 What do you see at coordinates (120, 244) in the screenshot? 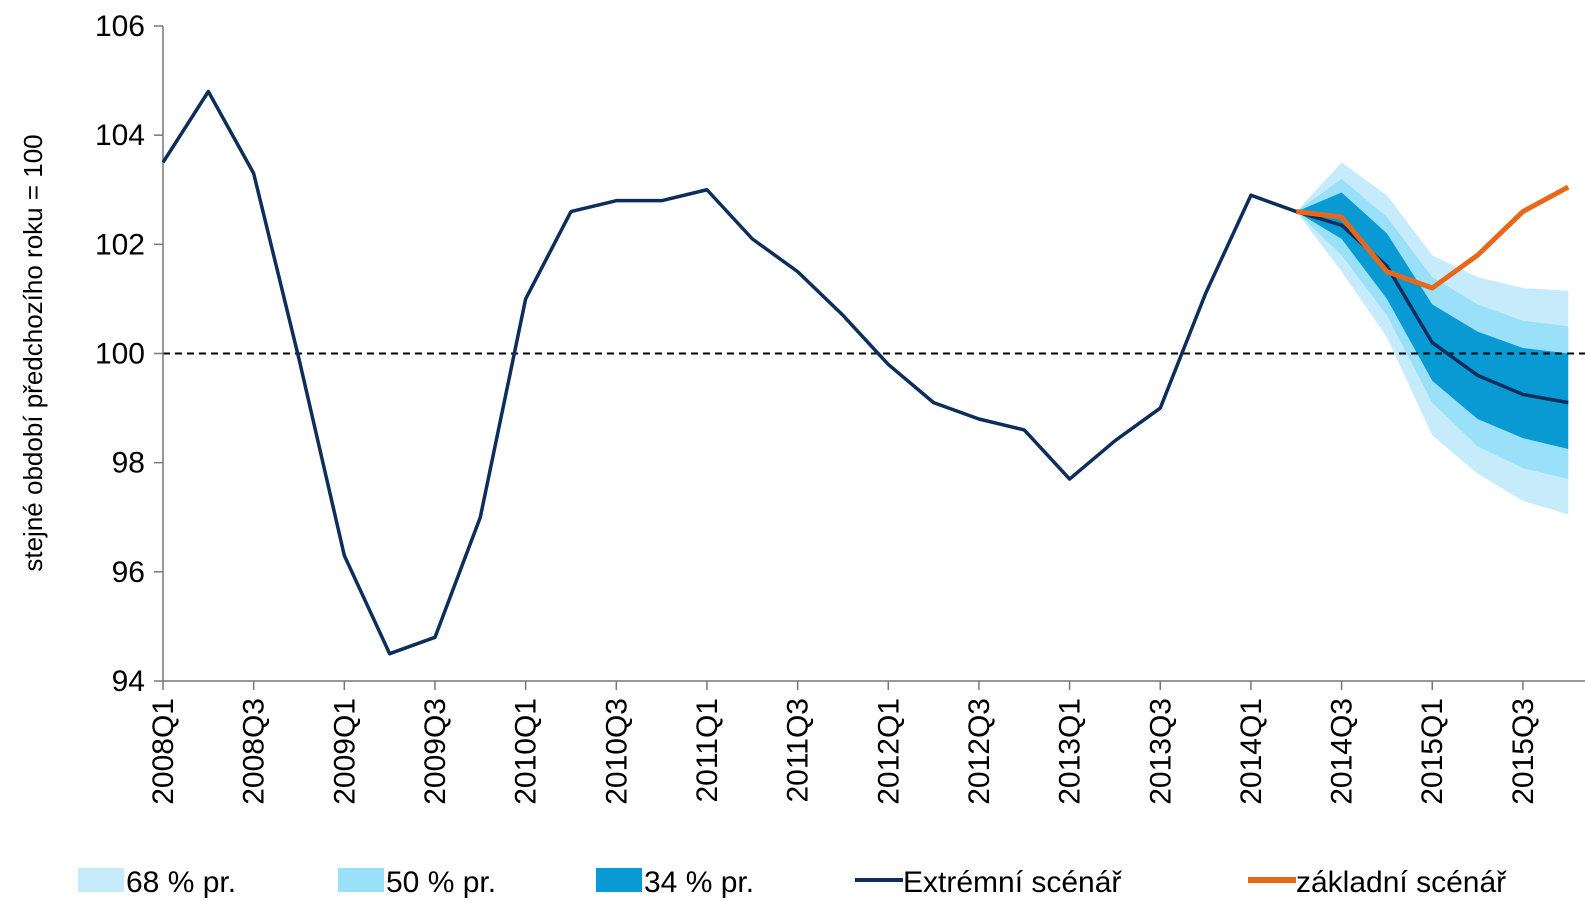
I see `y-tick-label: 102` at bounding box center [120, 244].